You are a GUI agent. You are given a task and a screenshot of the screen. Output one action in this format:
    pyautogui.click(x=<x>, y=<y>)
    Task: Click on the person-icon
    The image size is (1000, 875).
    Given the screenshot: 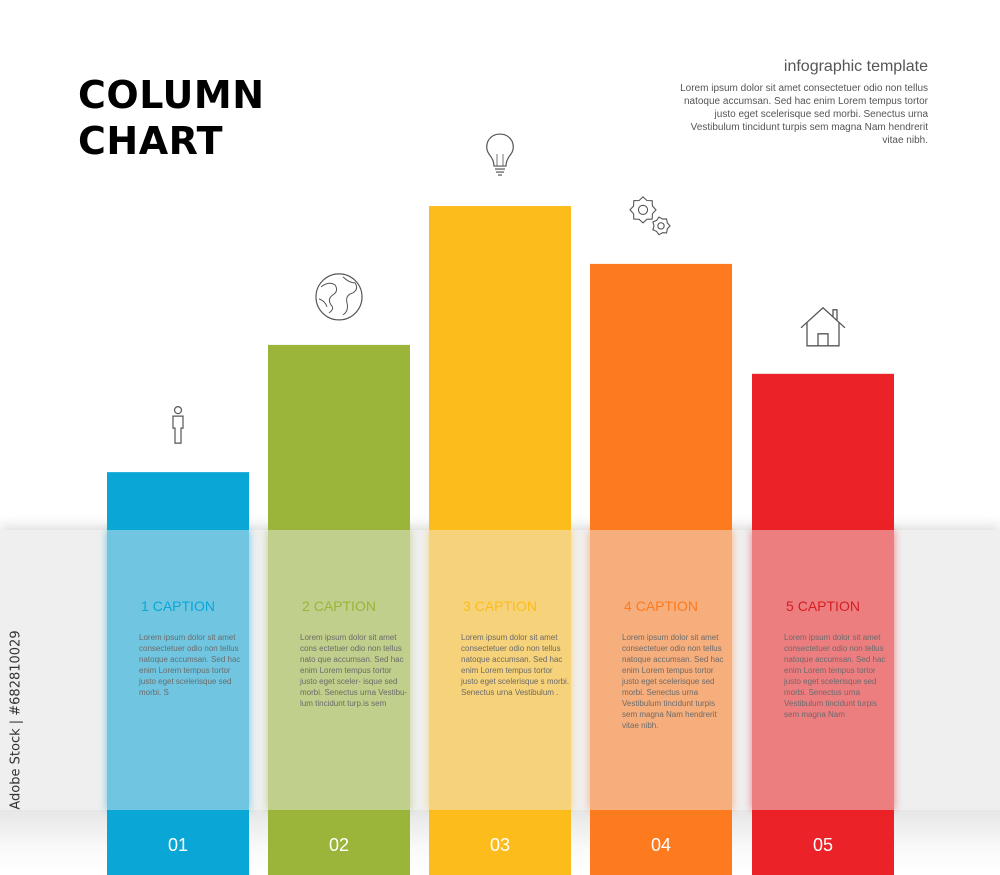 What is the action you would take?
    pyautogui.click(x=178, y=425)
    